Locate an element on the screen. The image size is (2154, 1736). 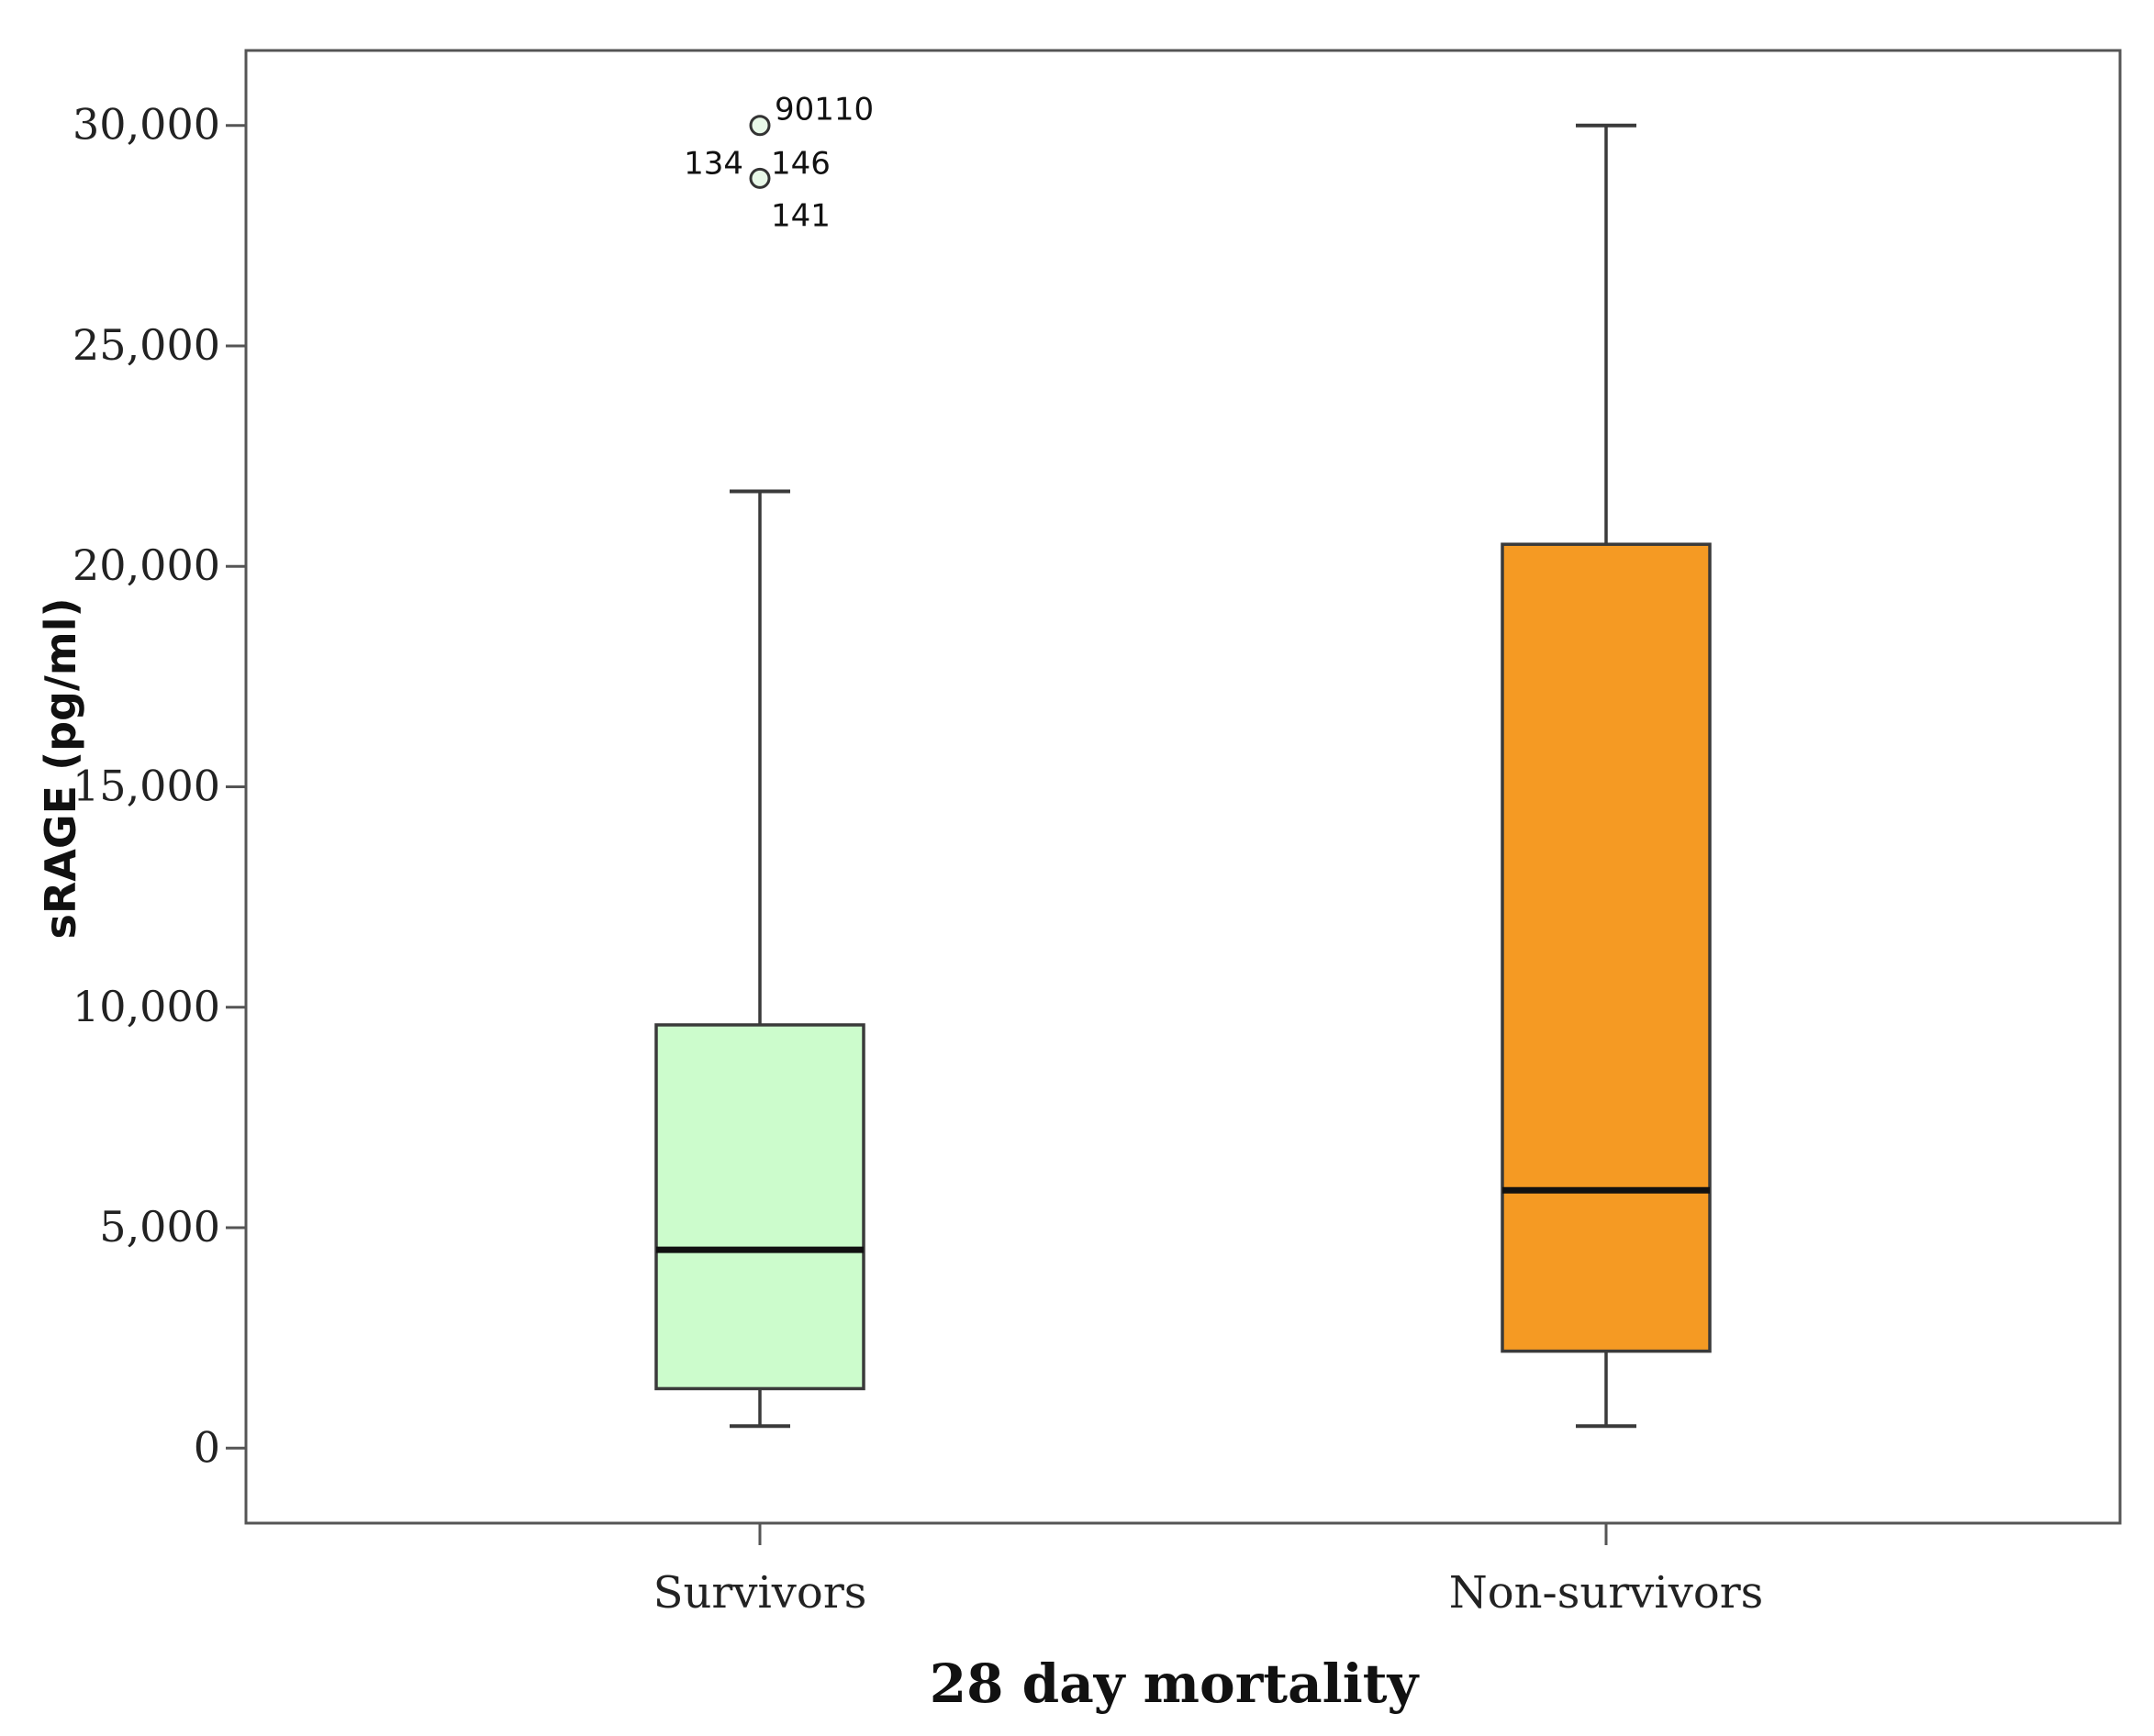
x-tick-label: Survivors is located at coordinates (760, 1593).